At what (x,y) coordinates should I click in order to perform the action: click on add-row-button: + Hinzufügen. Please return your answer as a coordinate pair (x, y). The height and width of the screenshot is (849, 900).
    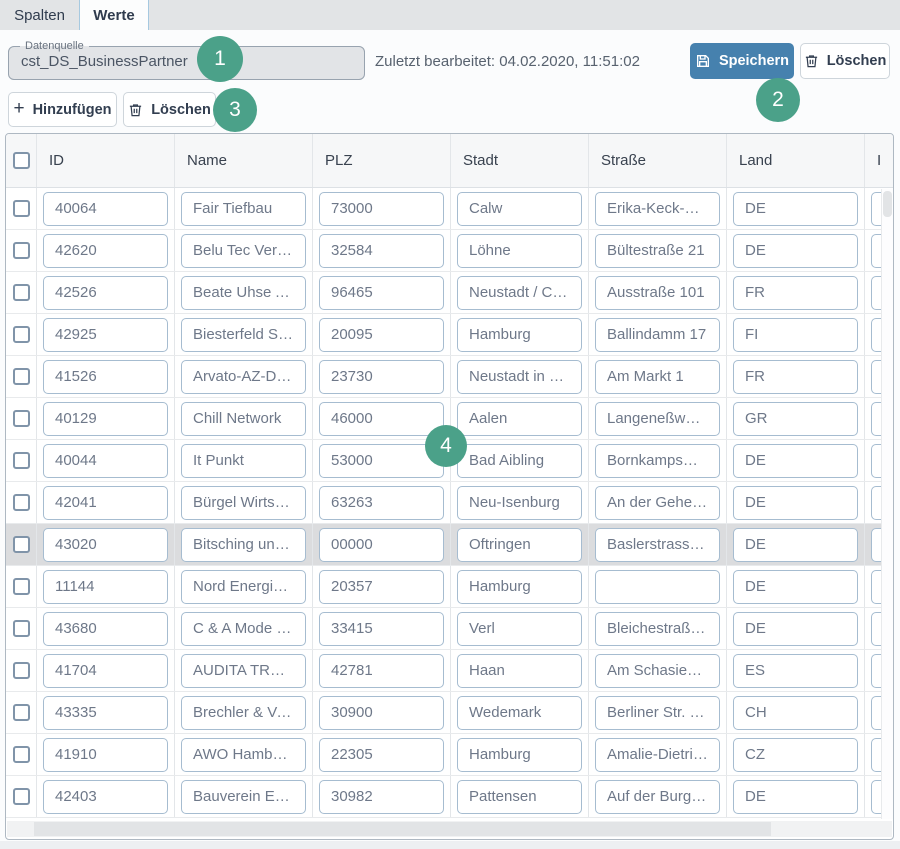
    Looking at the image, I should click on (62, 109).